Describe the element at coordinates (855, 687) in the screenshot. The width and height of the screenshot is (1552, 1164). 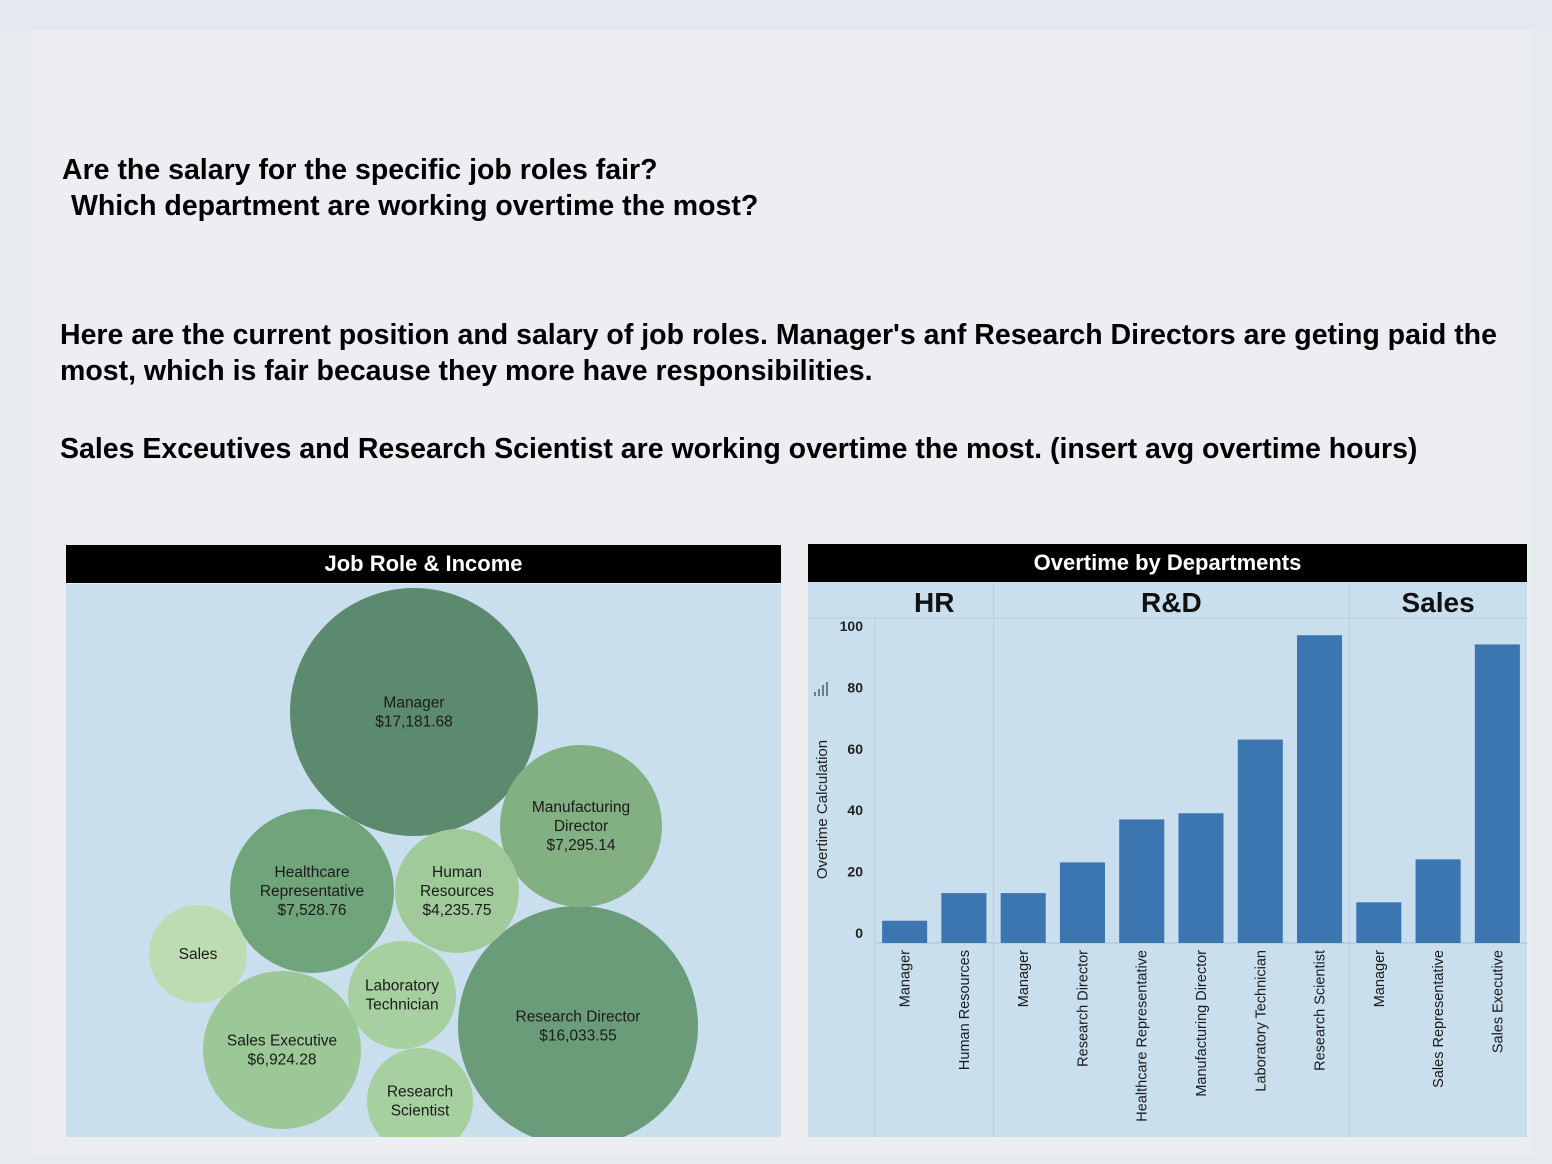
I see `y-tick-label: 80` at that location.